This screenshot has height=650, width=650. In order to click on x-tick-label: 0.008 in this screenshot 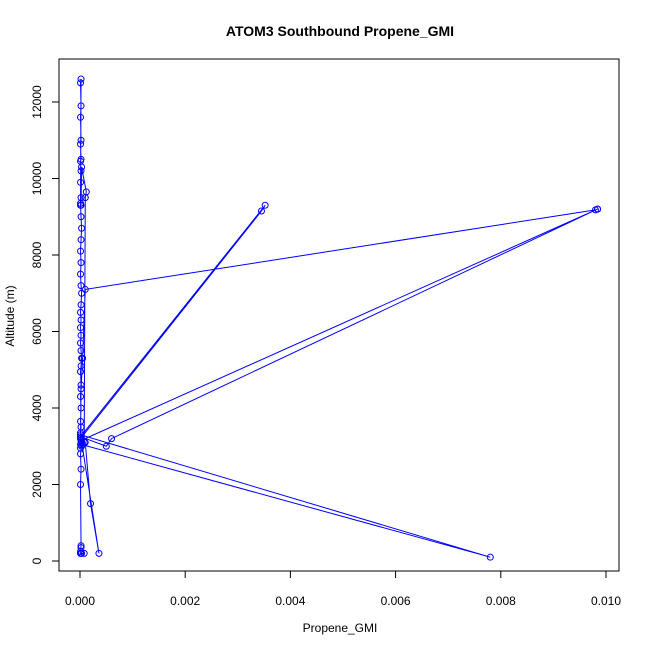, I will do `click(501, 601)`.